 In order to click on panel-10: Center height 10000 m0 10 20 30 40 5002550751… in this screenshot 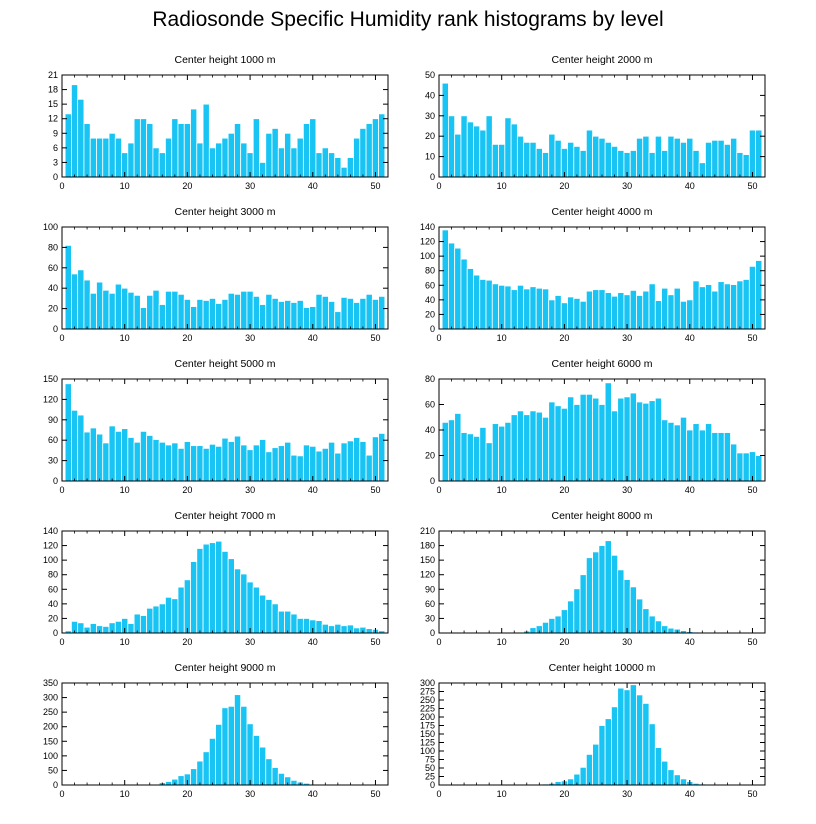, I will do `click(593, 730)`.